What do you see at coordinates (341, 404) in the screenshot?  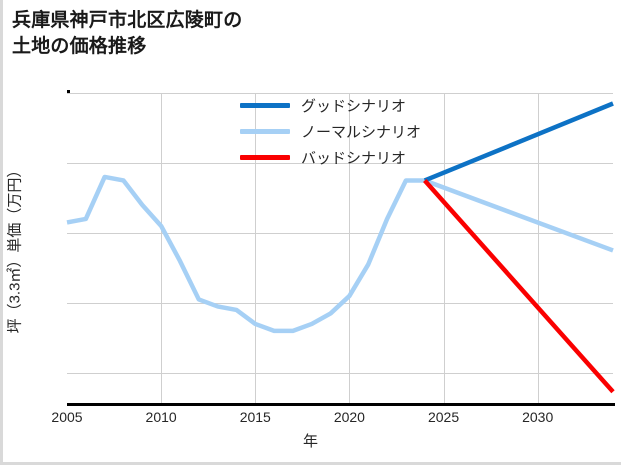 I see `x-axis-line` at bounding box center [341, 404].